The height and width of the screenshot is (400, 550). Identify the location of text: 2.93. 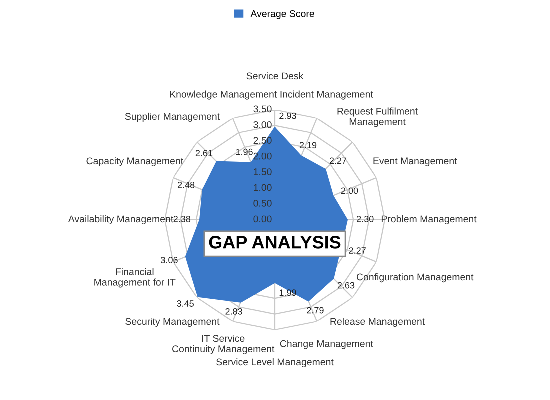
(288, 116).